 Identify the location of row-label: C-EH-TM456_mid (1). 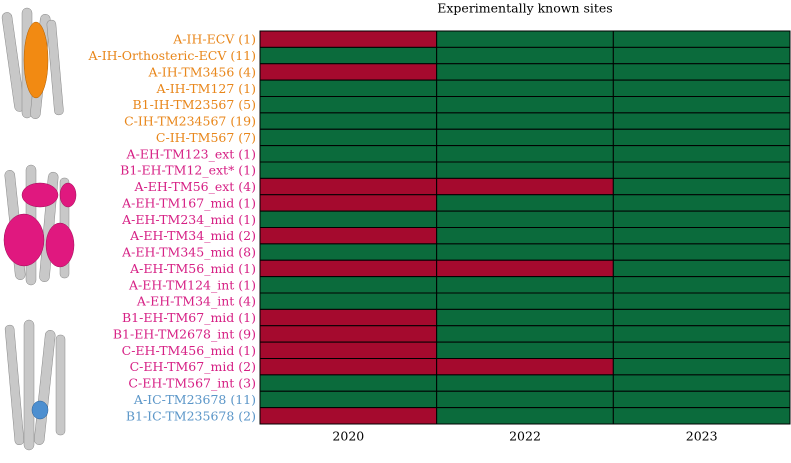
(189, 350).